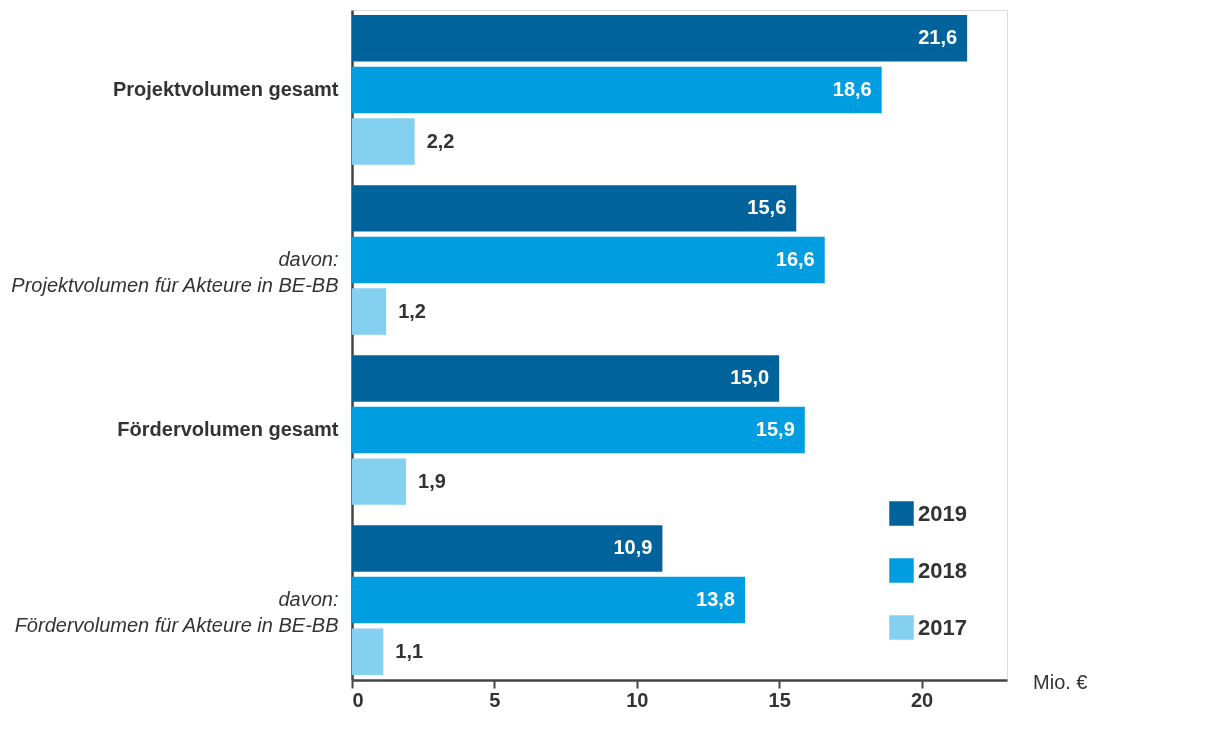 The height and width of the screenshot is (745, 1231). What do you see at coordinates (750, 377) in the screenshot?
I see `data-label: 15,0` at bounding box center [750, 377].